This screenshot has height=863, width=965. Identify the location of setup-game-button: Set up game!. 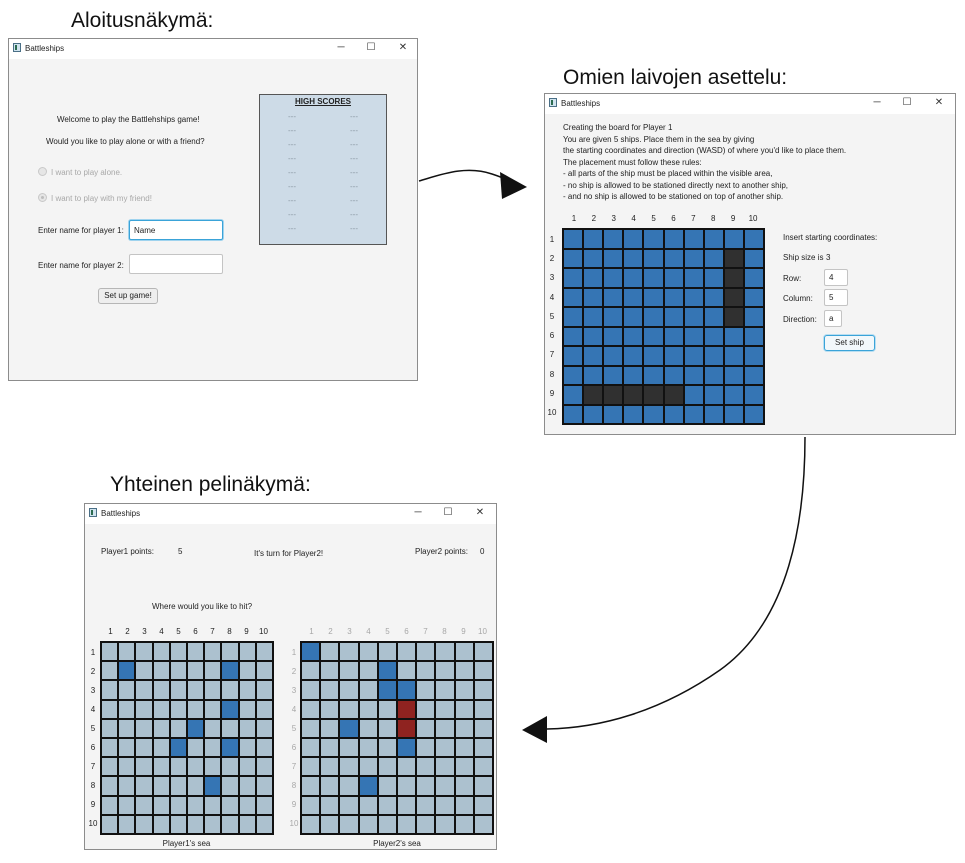
(128, 296).